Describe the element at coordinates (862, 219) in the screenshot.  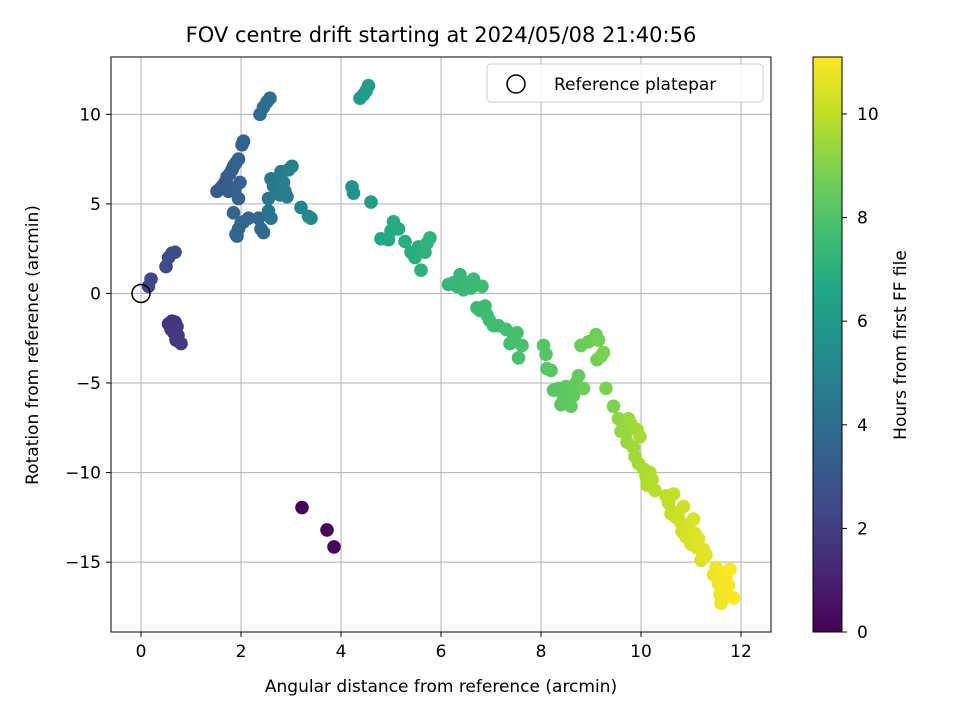
I see `colorbar-tick-label: 8` at that location.